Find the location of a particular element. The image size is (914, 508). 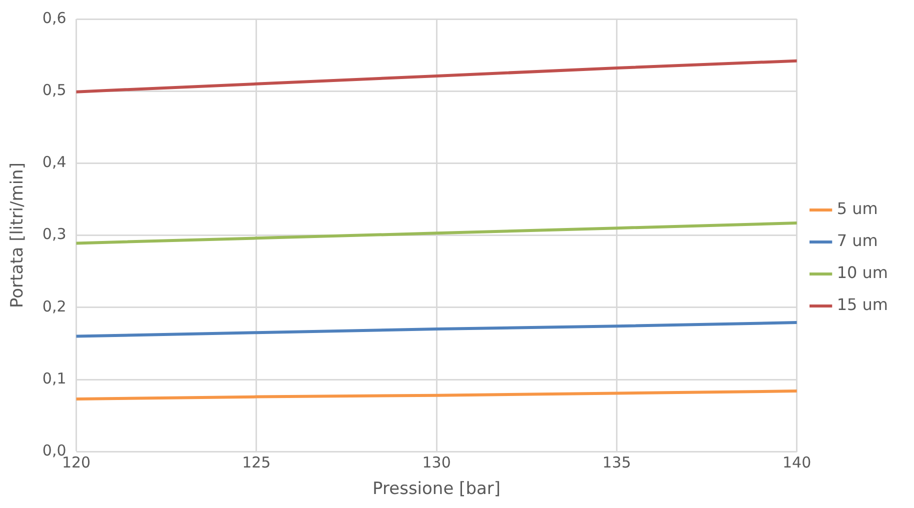

legend-label: 5 um is located at coordinates (857, 208).